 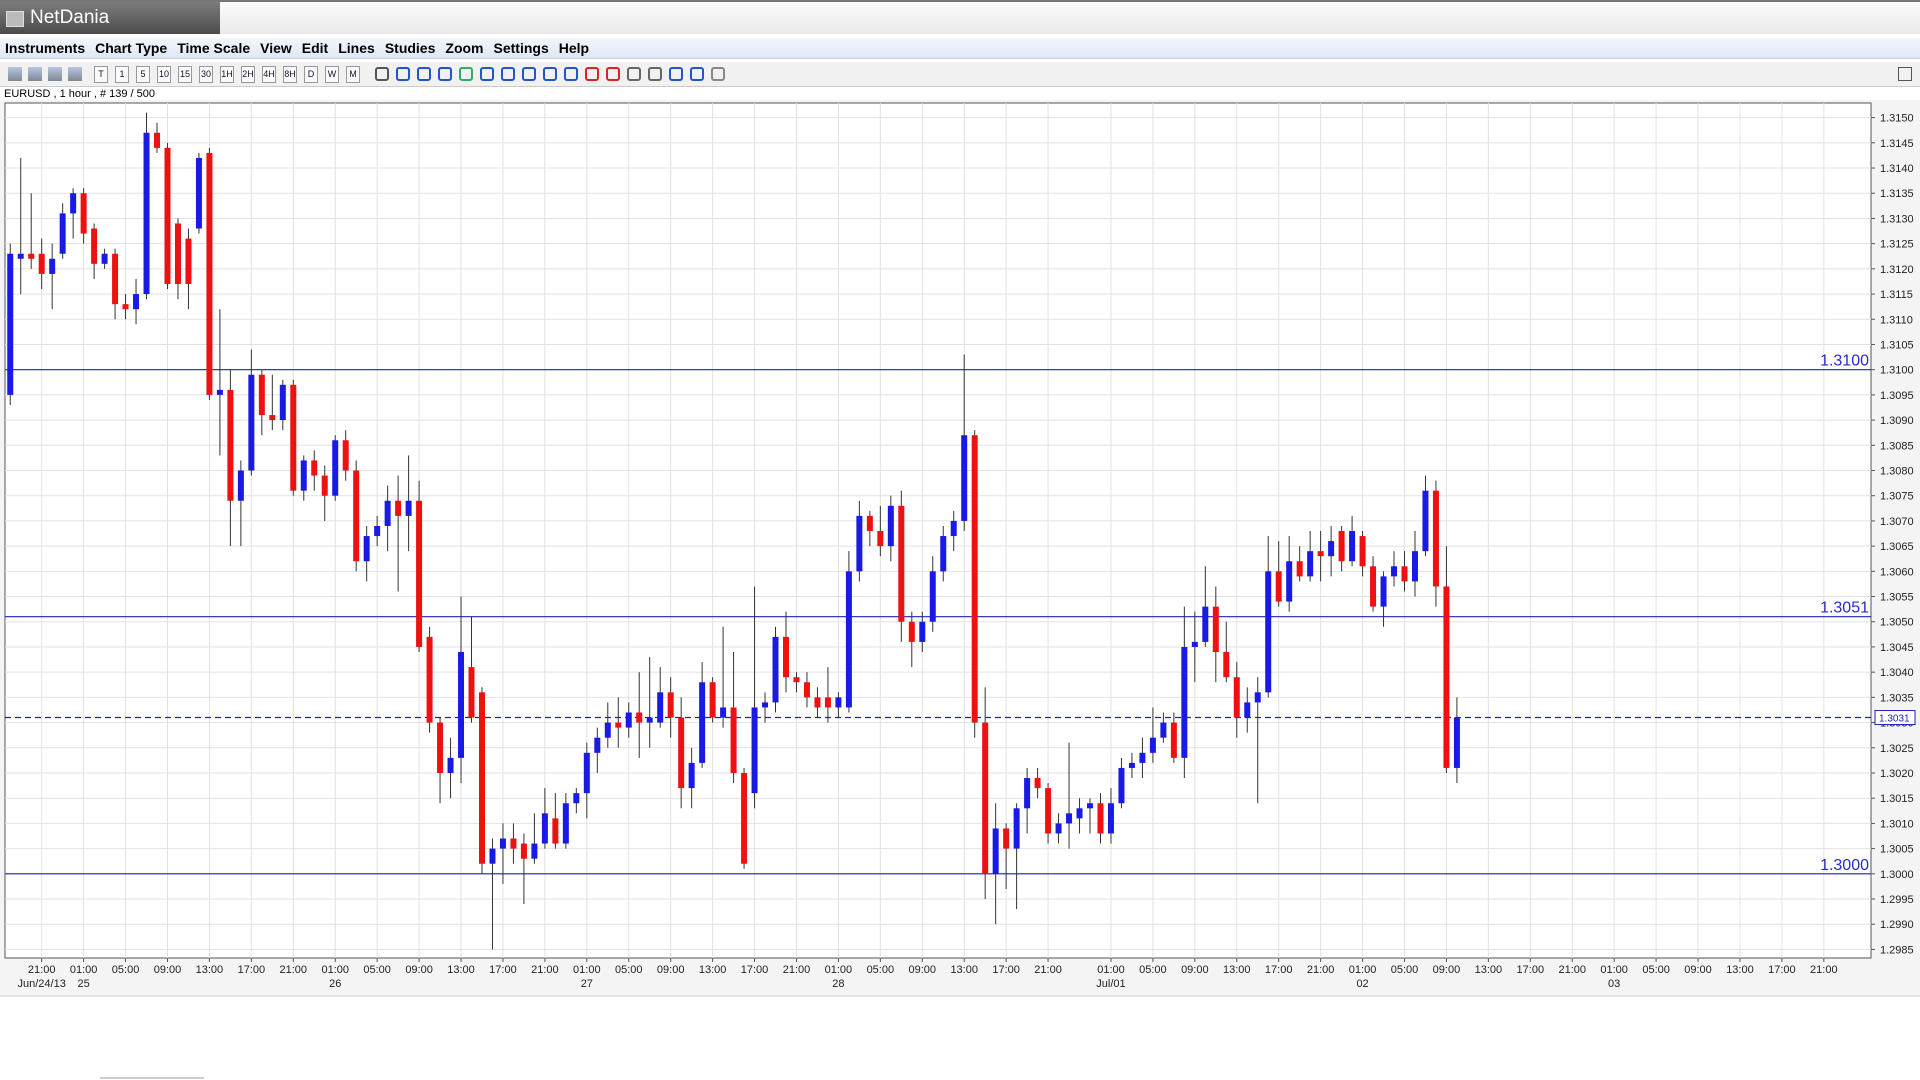 What do you see at coordinates (131, 48) in the screenshot?
I see `menu-item: Chart Type` at bounding box center [131, 48].